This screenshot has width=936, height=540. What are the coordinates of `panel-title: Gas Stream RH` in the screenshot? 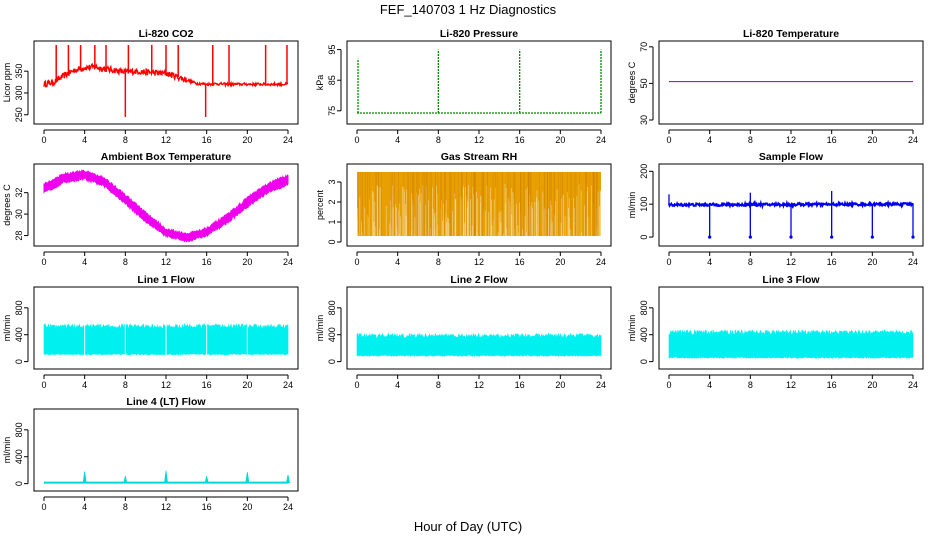 It's located at (479, 157).